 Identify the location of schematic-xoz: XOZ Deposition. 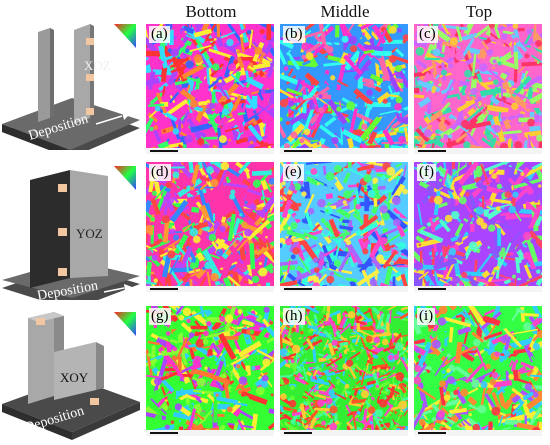
(70, 80).